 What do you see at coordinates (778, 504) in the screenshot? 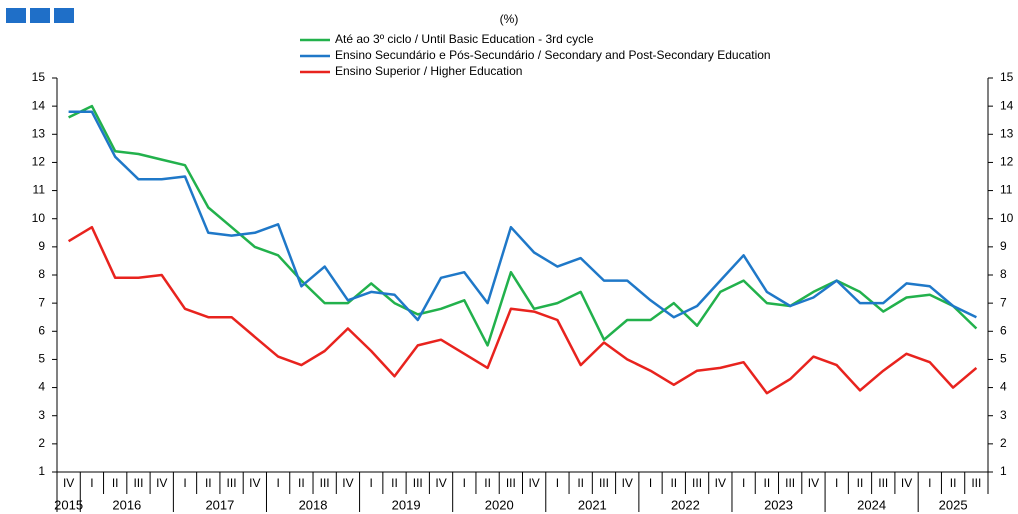
I see `year-label: 2023` at bounding box center [778, 504].